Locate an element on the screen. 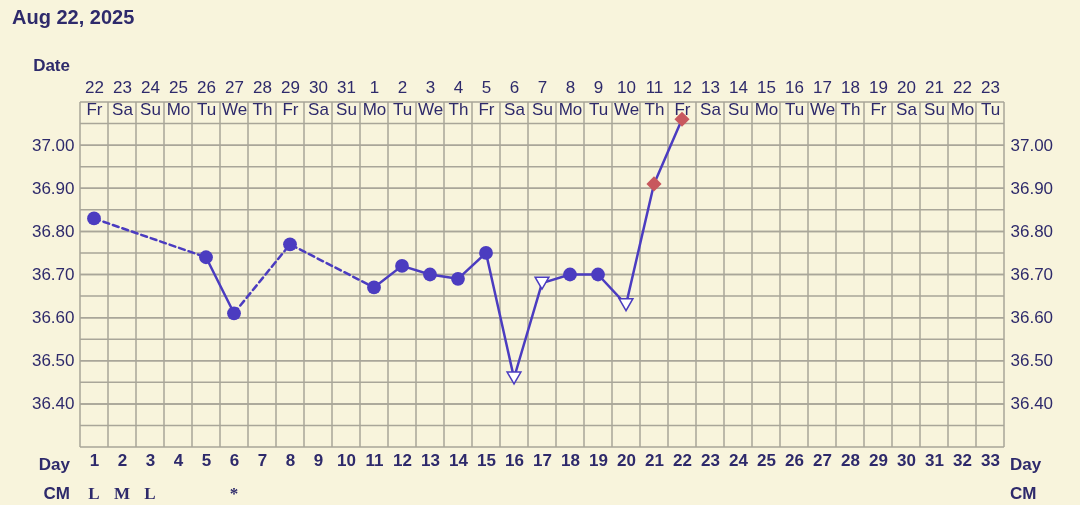 The image size is (1080, 505). x2-tick-label: 31 Su is located at coordinates (346, 98).